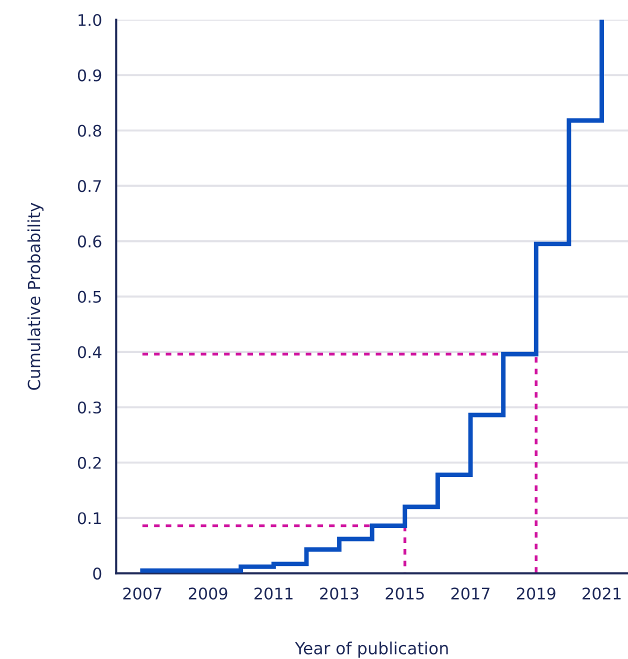 The image size is (628, 659). Describe the element at coordinates (208, 594) in the screenshot. I see `x-tick-label: 2009` at that location.